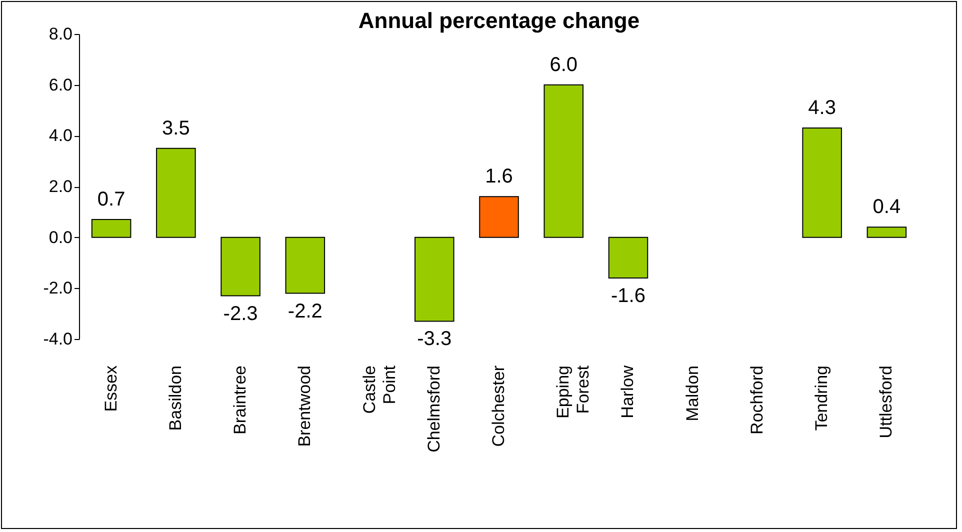 The width and height of the screenshot is (962, 532). What do you see at coordinates (60, 237) in the screenshot?
I see `y-tick-label: 0.0` at bounding box center [60, 237].